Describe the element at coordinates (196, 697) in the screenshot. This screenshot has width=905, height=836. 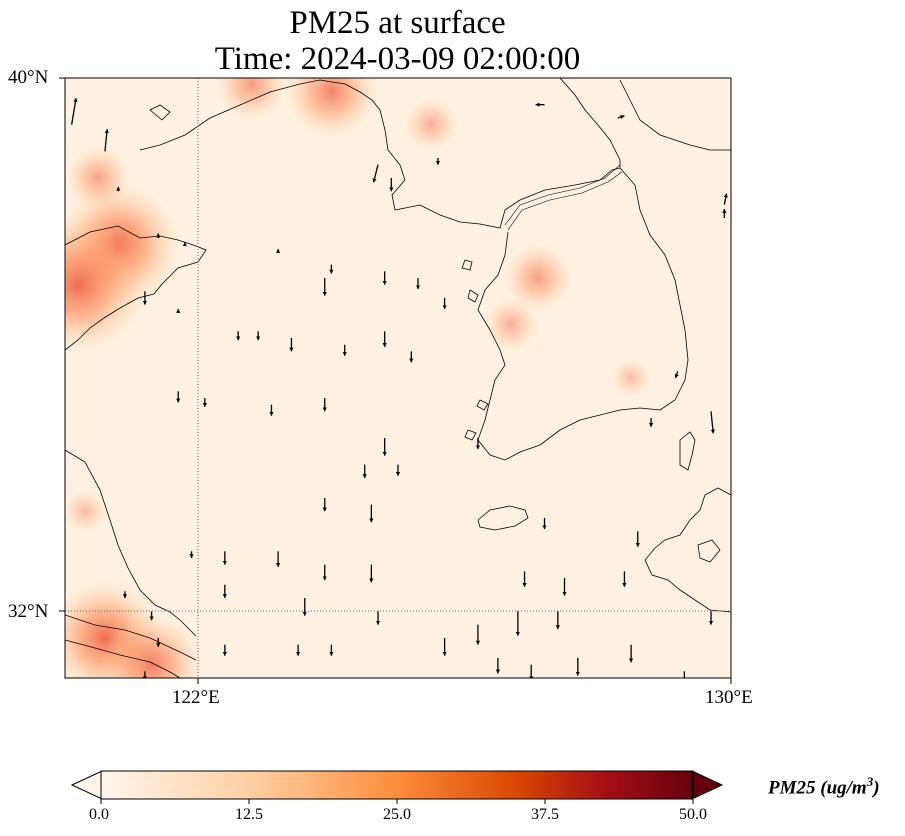
I see `lon-label-122: 122°E` at that location.